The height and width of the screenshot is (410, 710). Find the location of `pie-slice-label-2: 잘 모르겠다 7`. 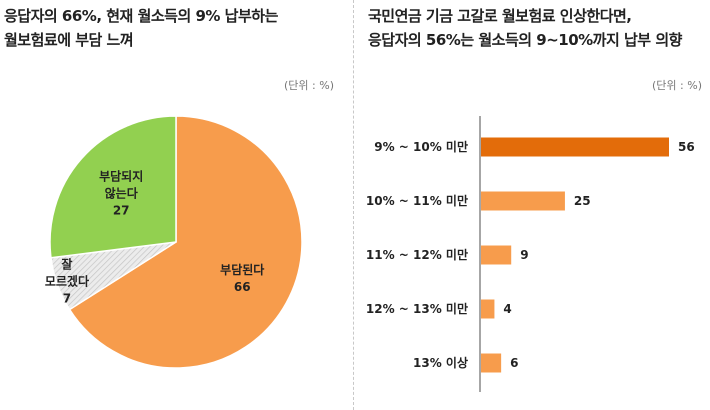

pie-slice-label-2: 잘 모르겠다 7 is located at coordinates (67, 281).